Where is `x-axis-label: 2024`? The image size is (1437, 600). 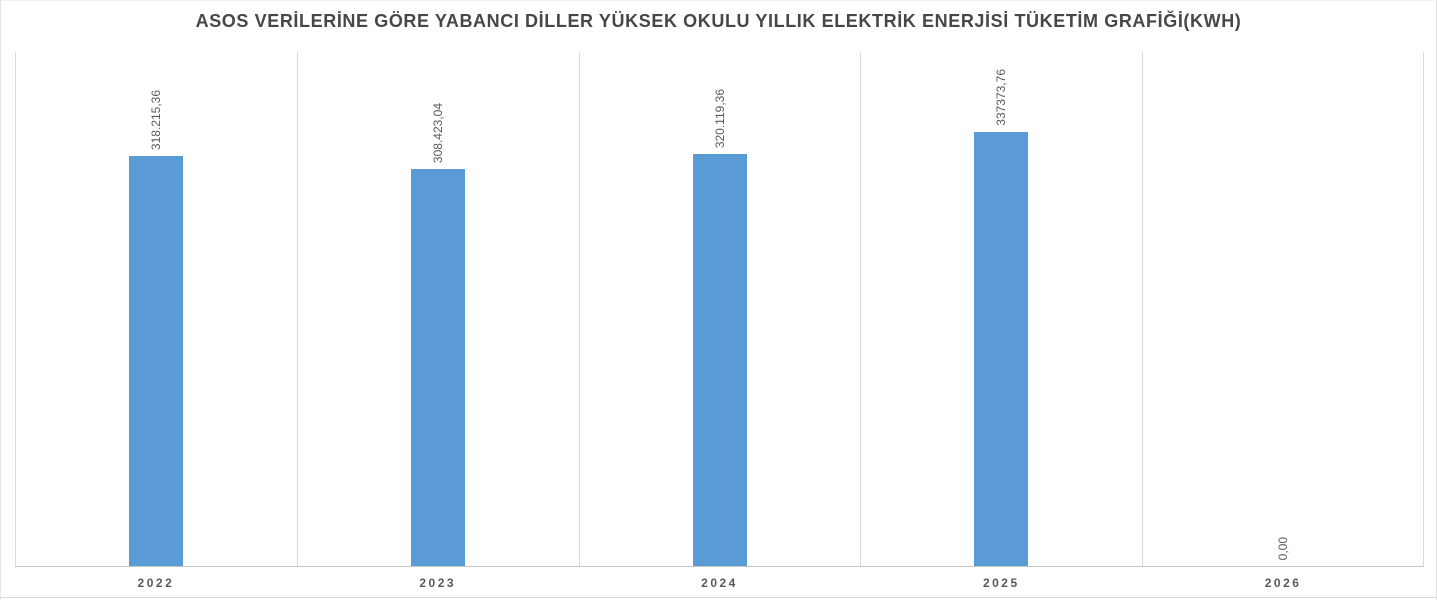
x-axis-label: 2024 is located at coordinates (719, 582).